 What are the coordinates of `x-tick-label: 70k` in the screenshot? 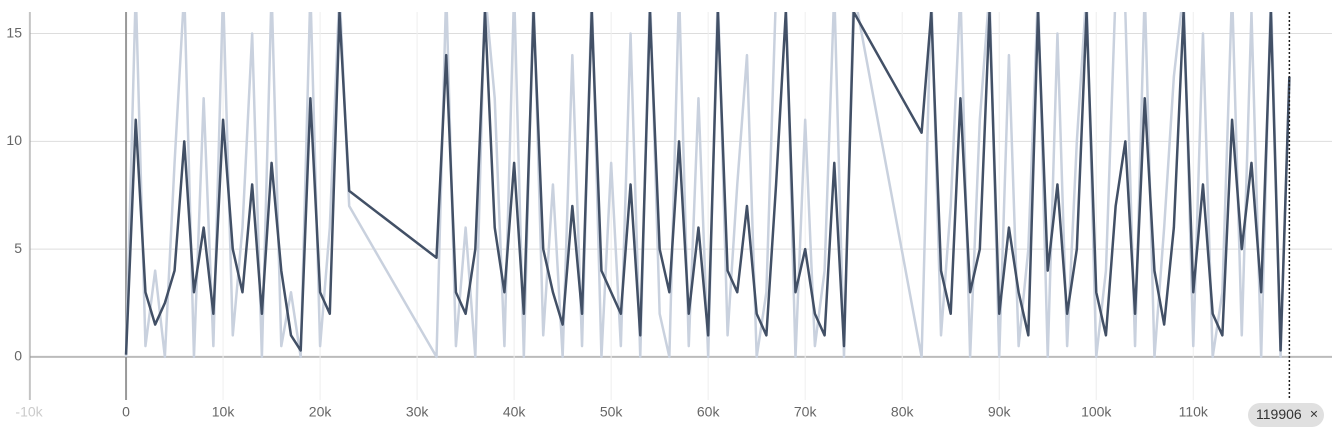 It's located at (806, 412).